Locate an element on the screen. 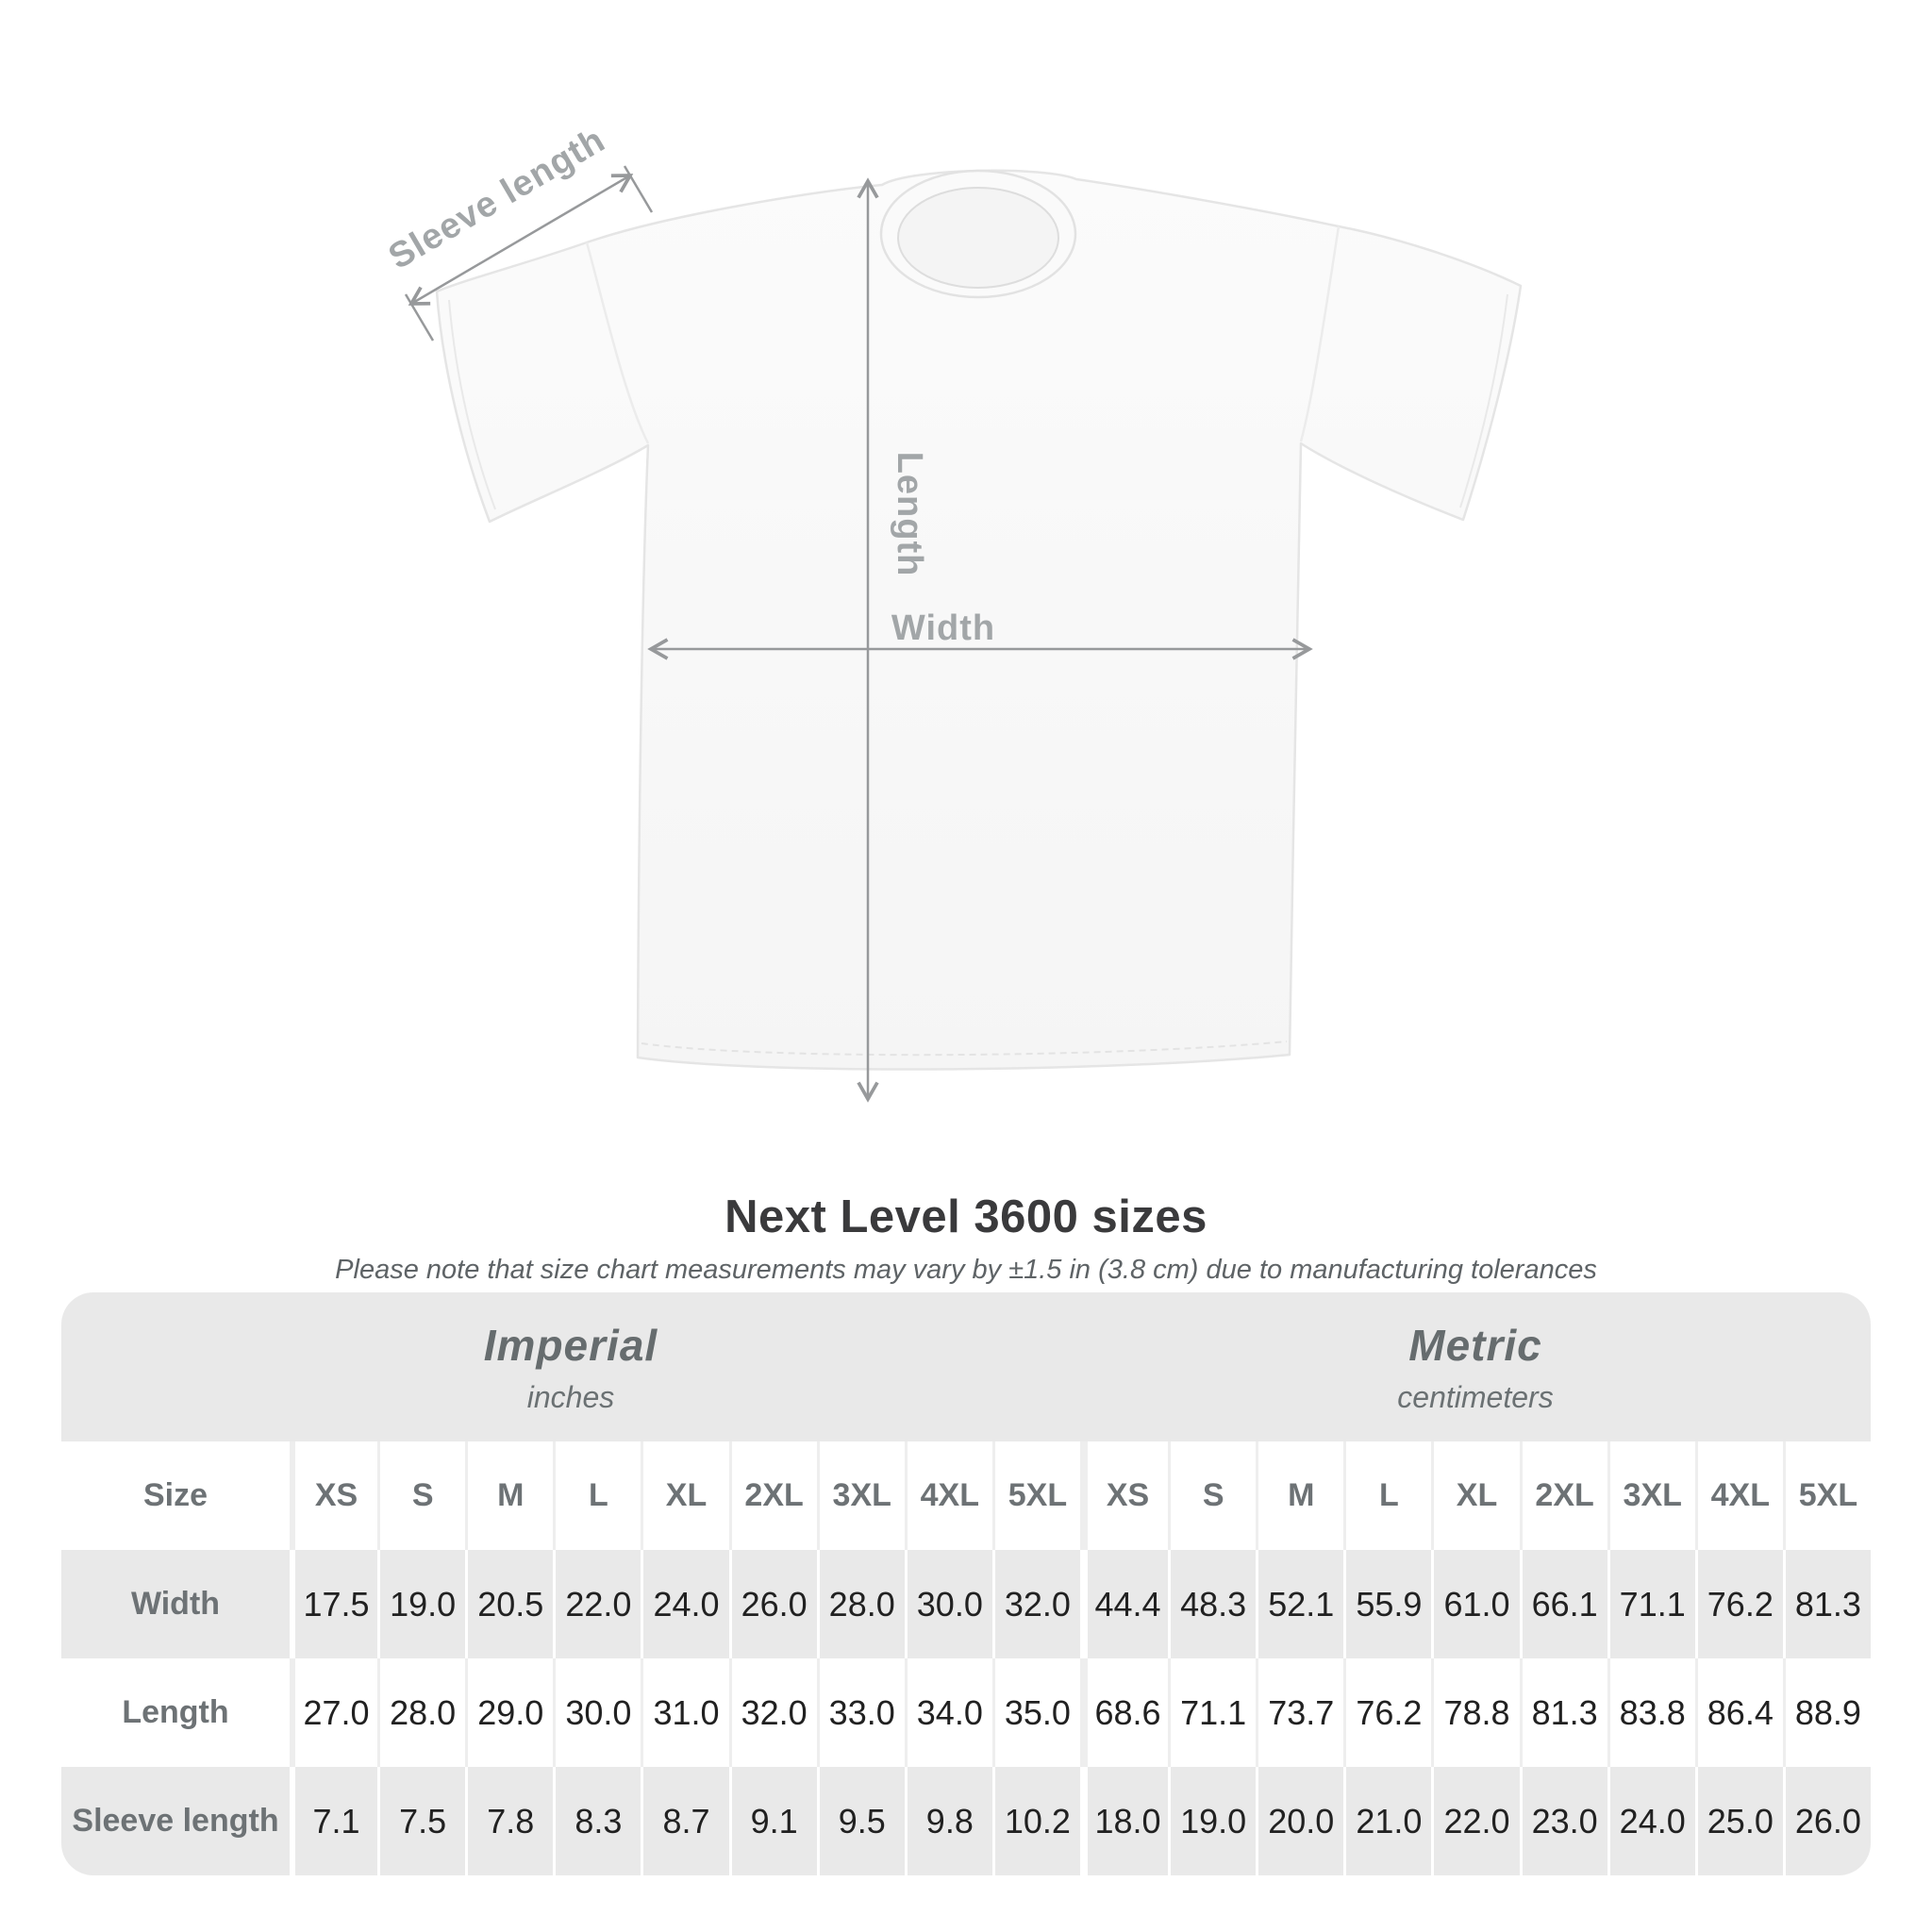 The height and width of the screenshot is (1932, 1932). unit-group-header: Imperial inches Metric centimeters is located at coordinates (966, 1366).